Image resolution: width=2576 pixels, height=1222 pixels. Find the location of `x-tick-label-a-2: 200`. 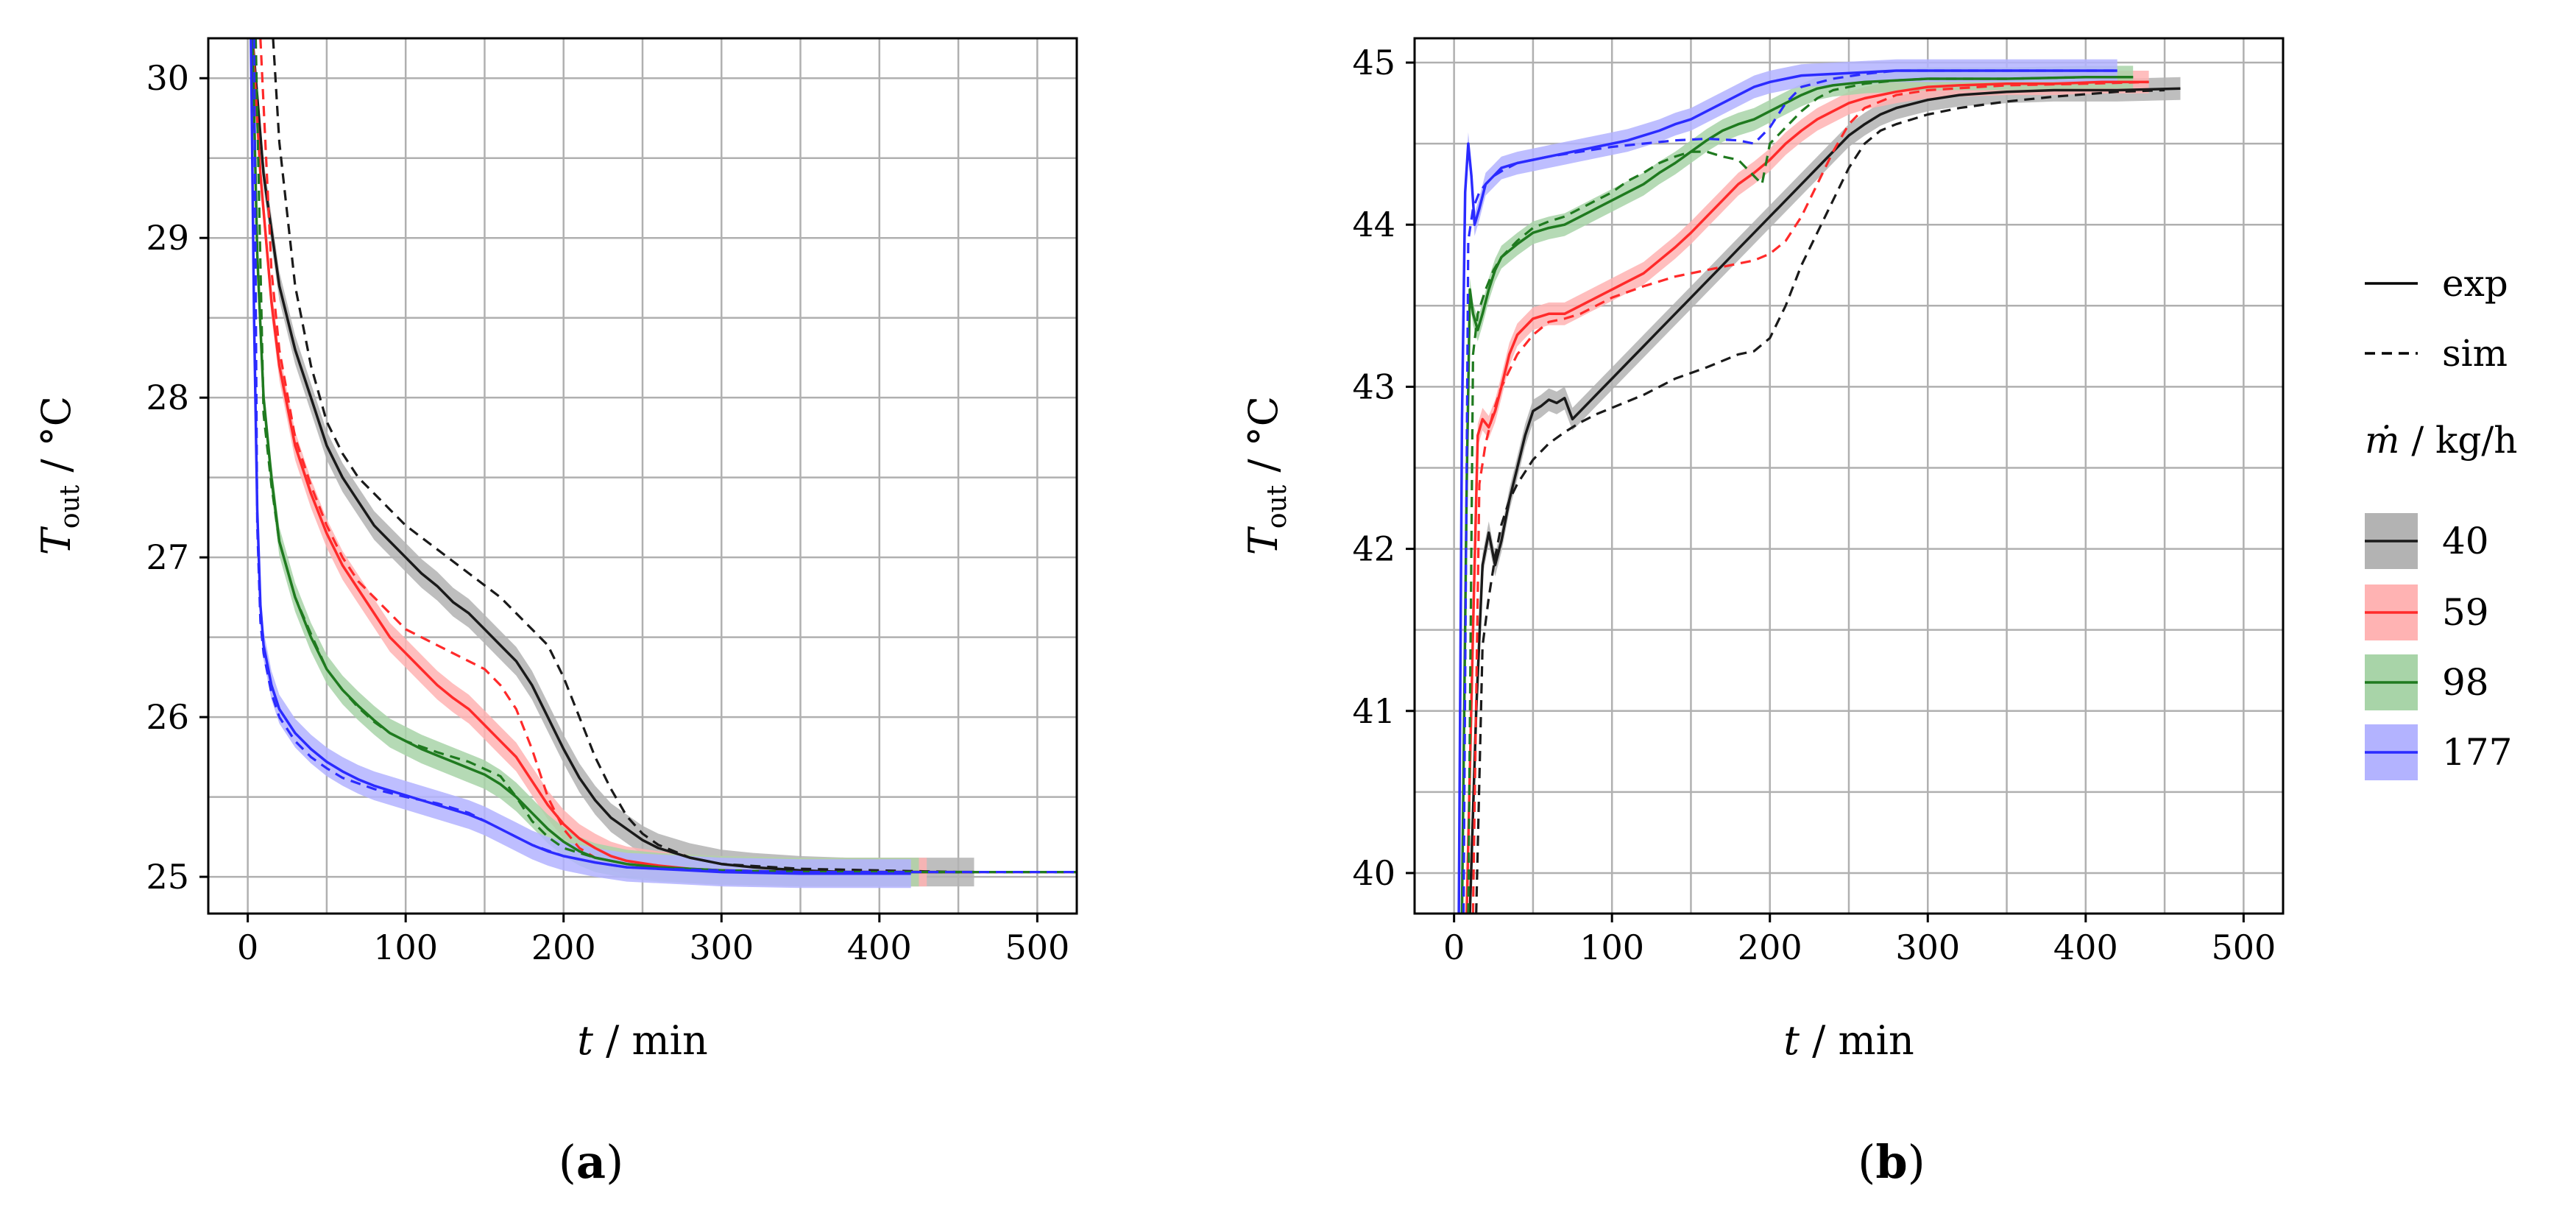

x-tick-label-a-2: 200 is located at coordinates (563, 947).